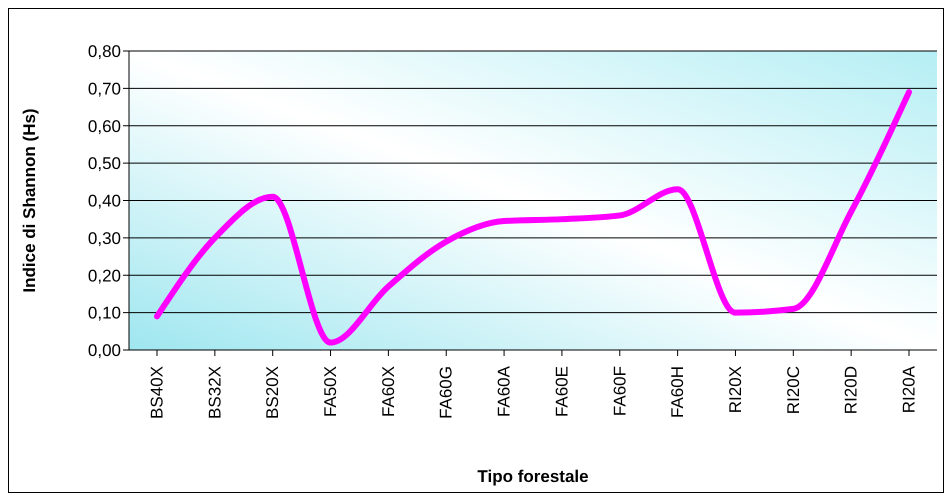 Image resolution: width=952 pixels, height=501 pixels. I want to click on y-tick-label: 0,30, so click(104, 238).